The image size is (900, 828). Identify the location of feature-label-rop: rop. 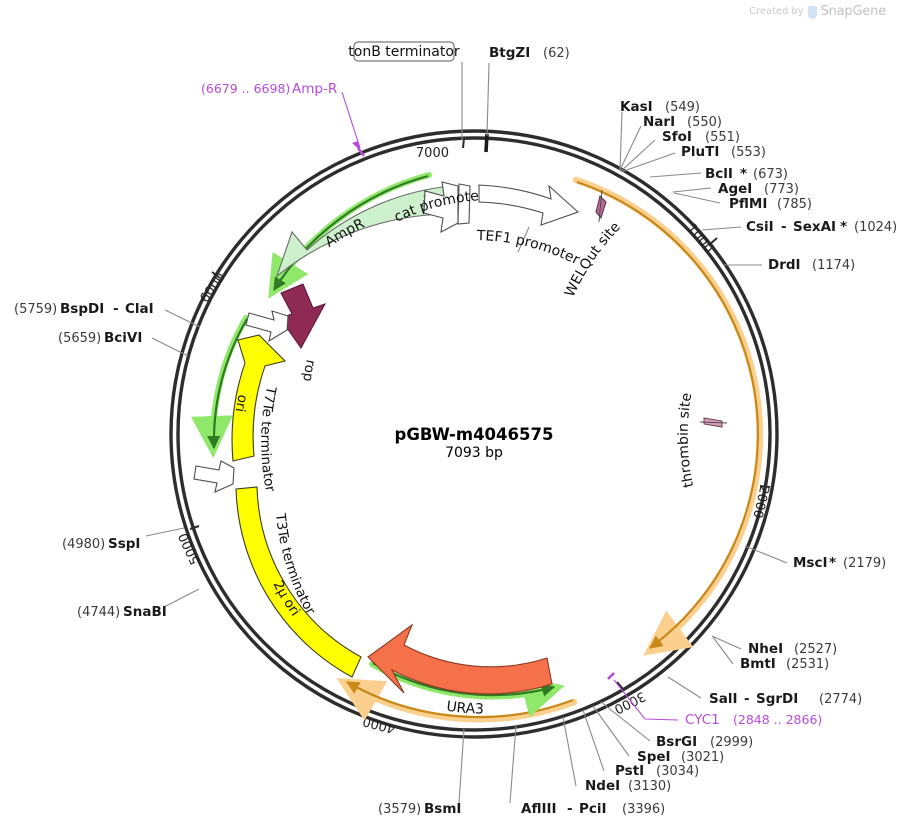
(308, 370).